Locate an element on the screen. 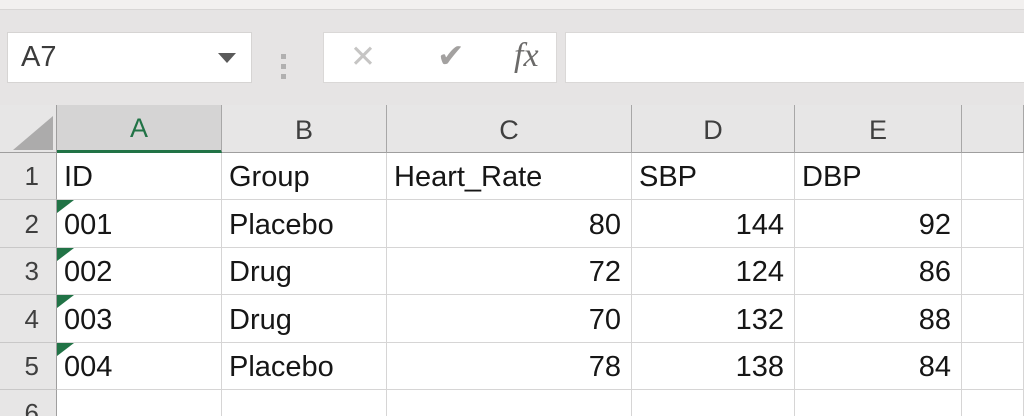 This screenshot has width=1024, height=416. formula-toolbar: ✕ ✔ fx is located at coordinates (440, 57).